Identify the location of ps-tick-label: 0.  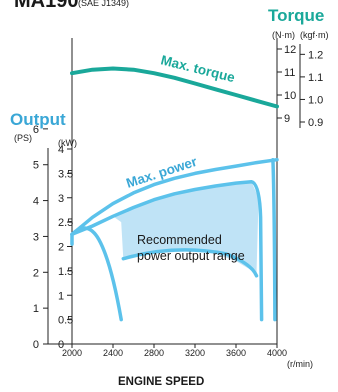
(36, 345).